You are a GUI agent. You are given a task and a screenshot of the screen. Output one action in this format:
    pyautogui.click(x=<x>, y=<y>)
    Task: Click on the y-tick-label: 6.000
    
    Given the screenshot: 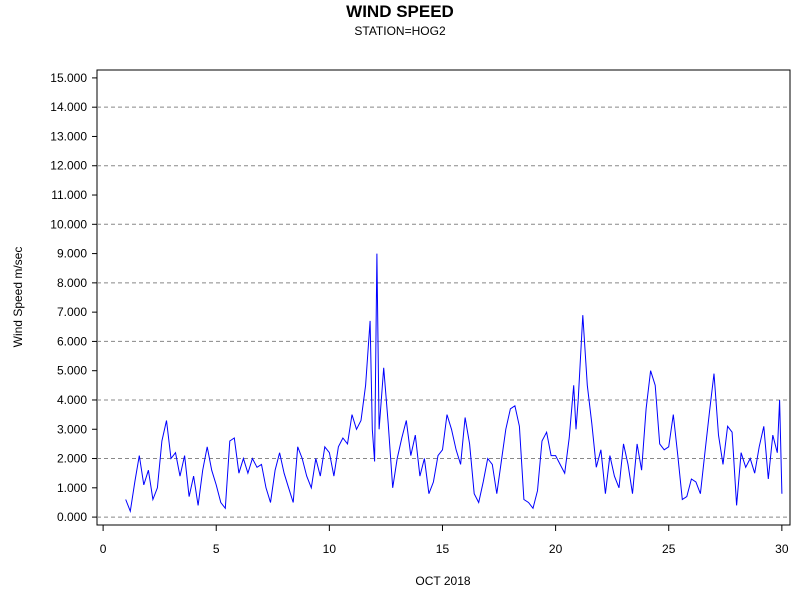 What is the action you would take?
    pyautogui.click(x=72, y=341)
    